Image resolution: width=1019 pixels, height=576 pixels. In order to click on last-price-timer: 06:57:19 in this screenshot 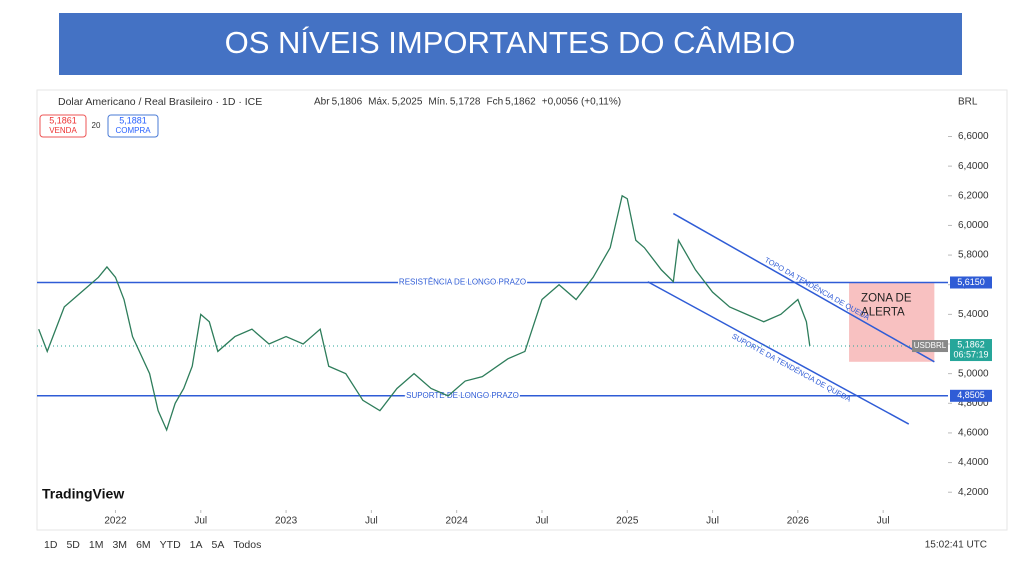, I will do `click(970, 354)`.